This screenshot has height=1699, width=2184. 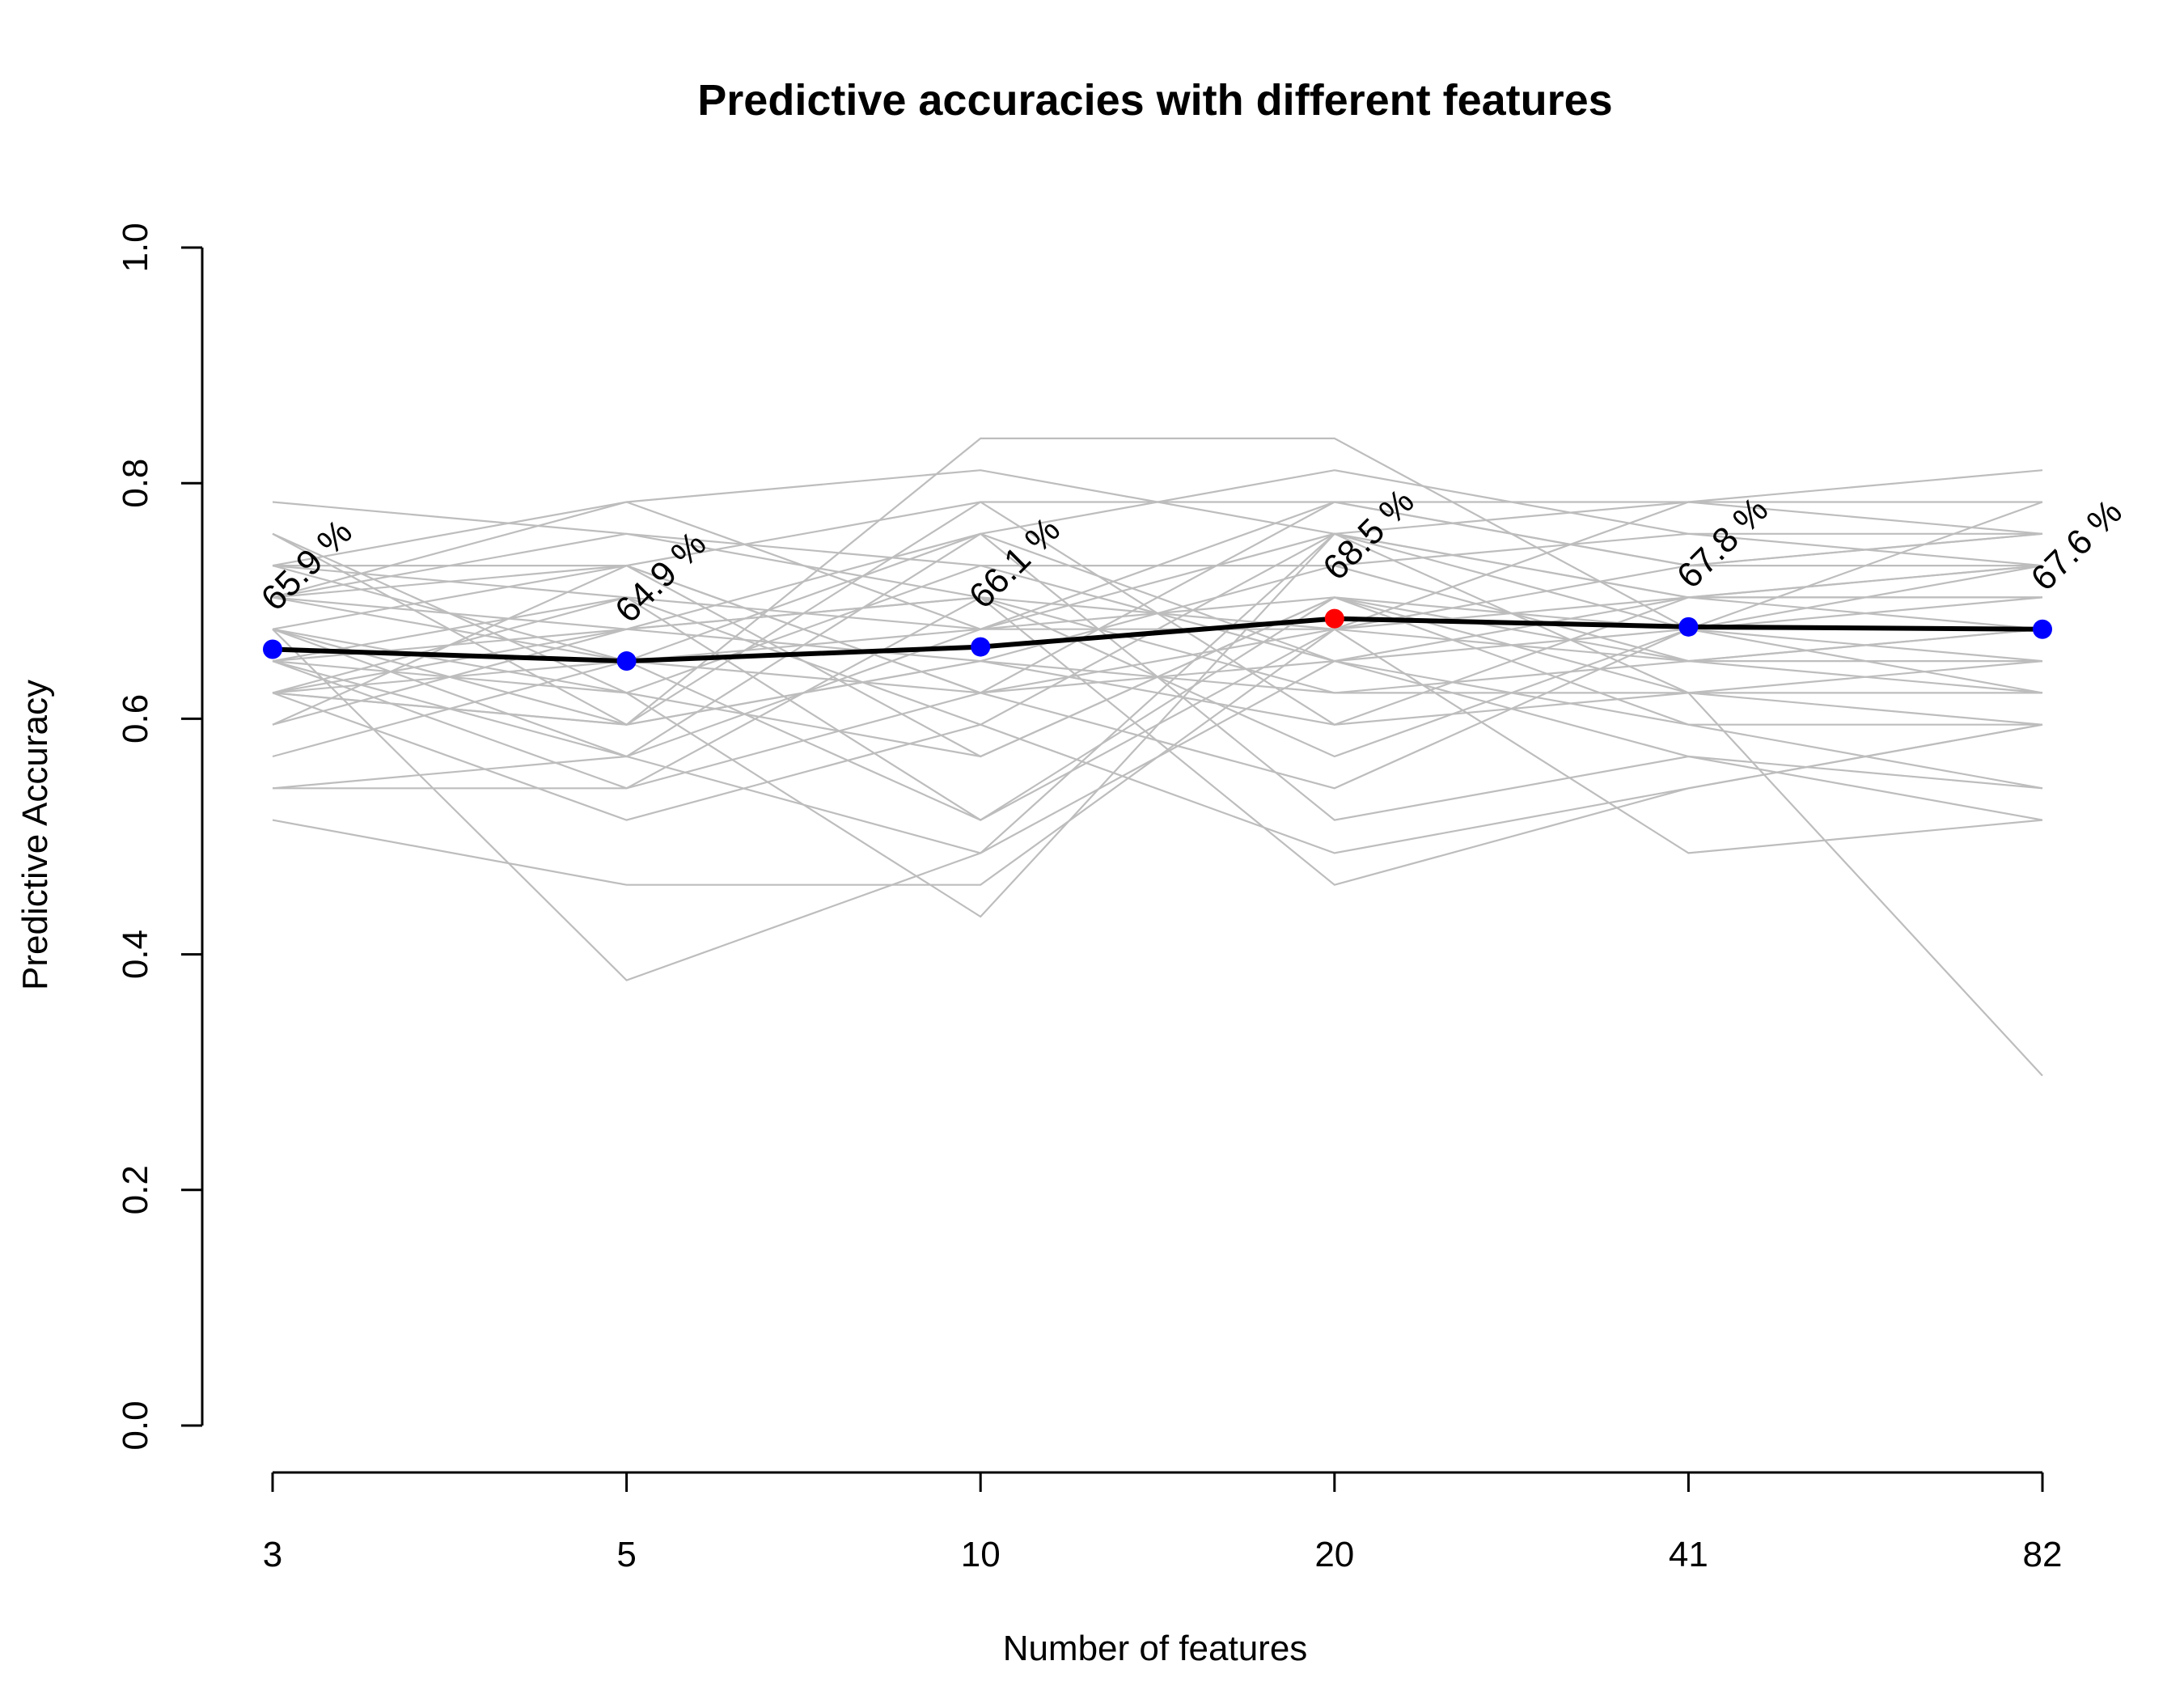 What do you see at coordinates (272, 1554) in the screenshot?
I see `x-tick-label: 3` at bounding box center [272, 1554].